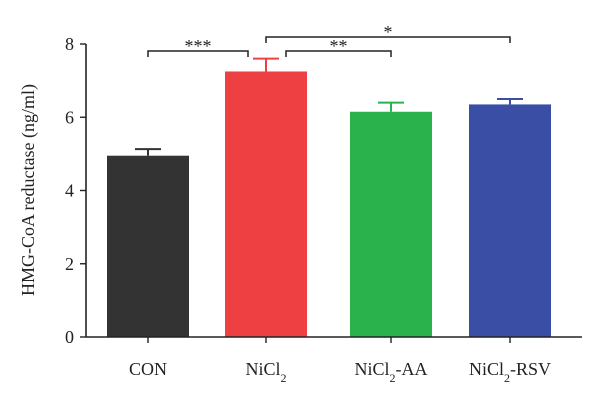  Describe the element at coordinates (75, 190) in the screenshot. I see `y-ticks-group: 0 2 4 6 8` at that location.